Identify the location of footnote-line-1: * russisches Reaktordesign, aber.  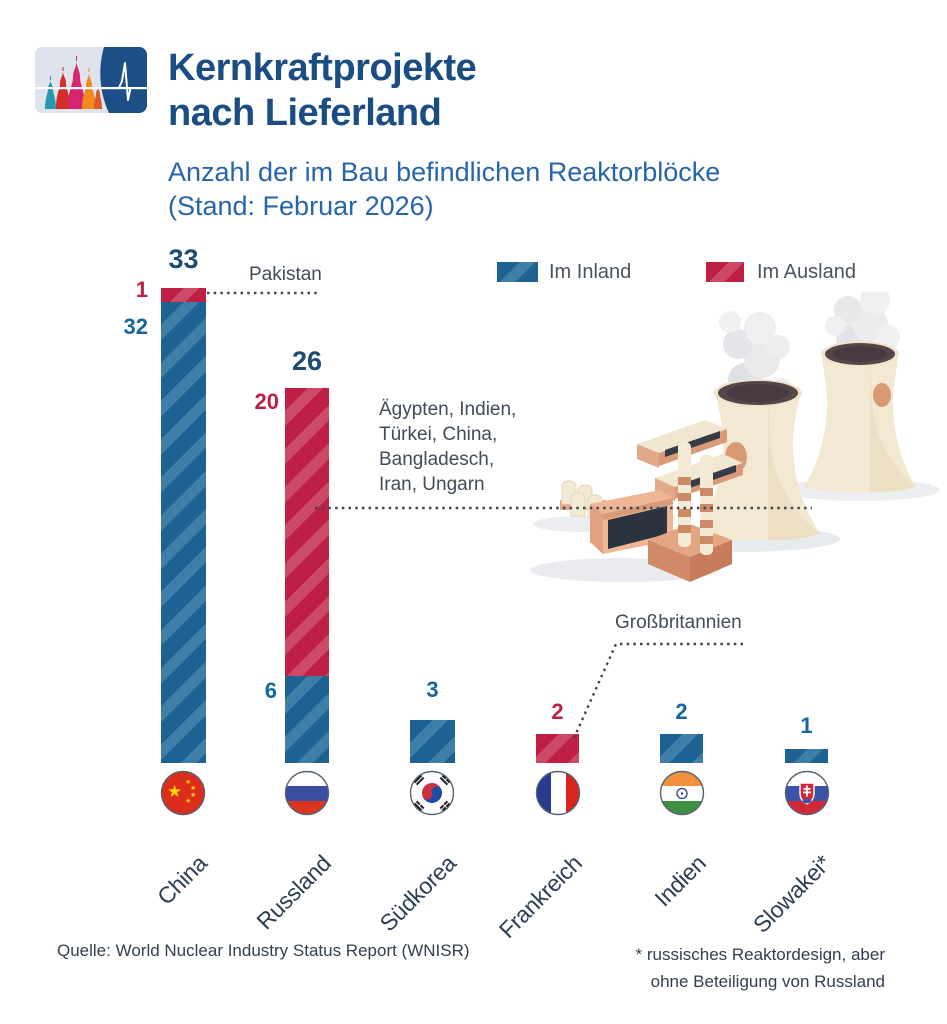
(760, 954).